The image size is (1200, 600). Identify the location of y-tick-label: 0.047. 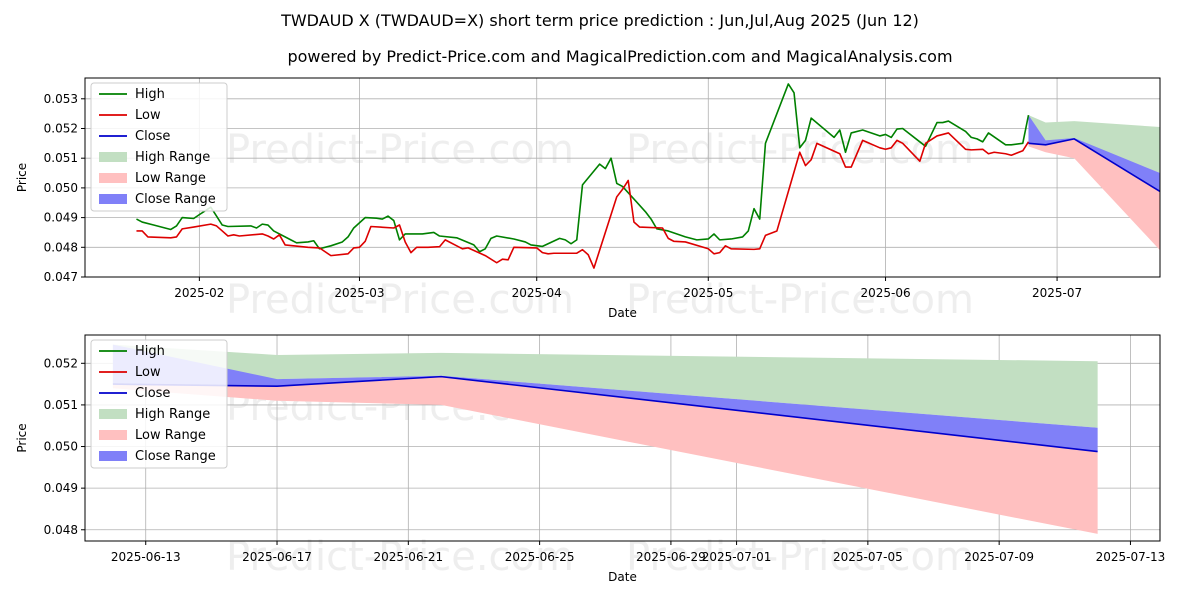
(61, 277).